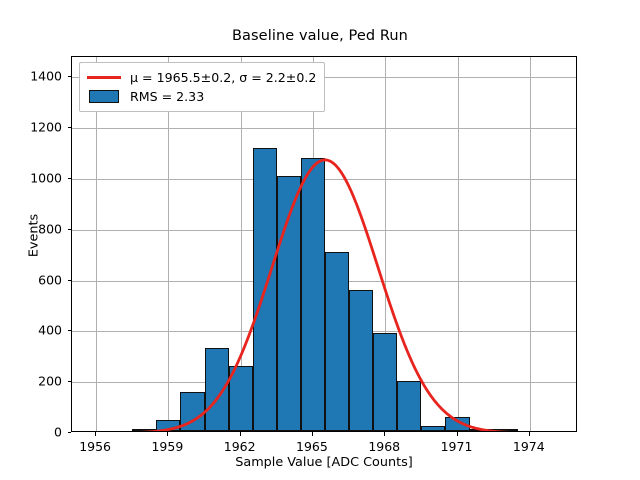 The height and width of the screenshot is (480, 640). I want to click on y-tick-label: 200, so click(50, 381).